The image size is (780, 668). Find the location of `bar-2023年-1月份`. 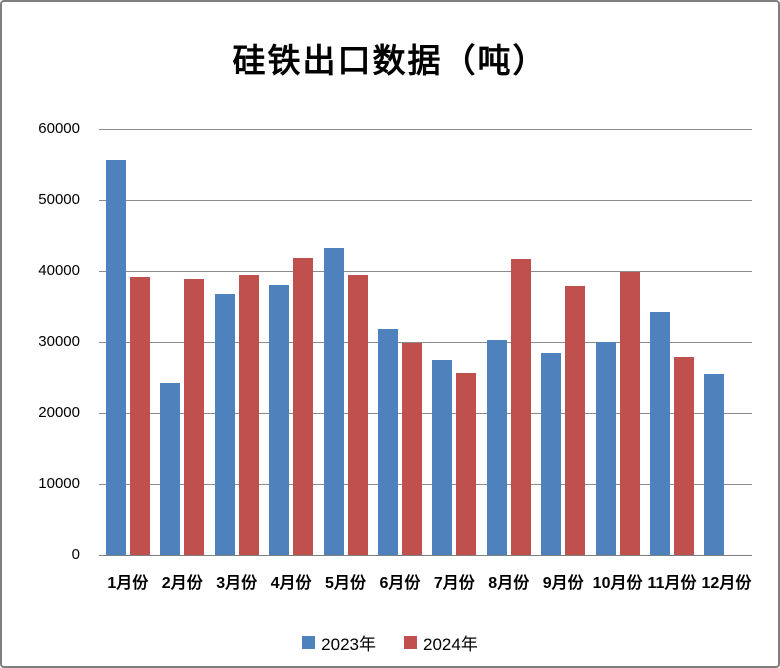

bar-2023年-1月份 is located at coordinates (115, 357).